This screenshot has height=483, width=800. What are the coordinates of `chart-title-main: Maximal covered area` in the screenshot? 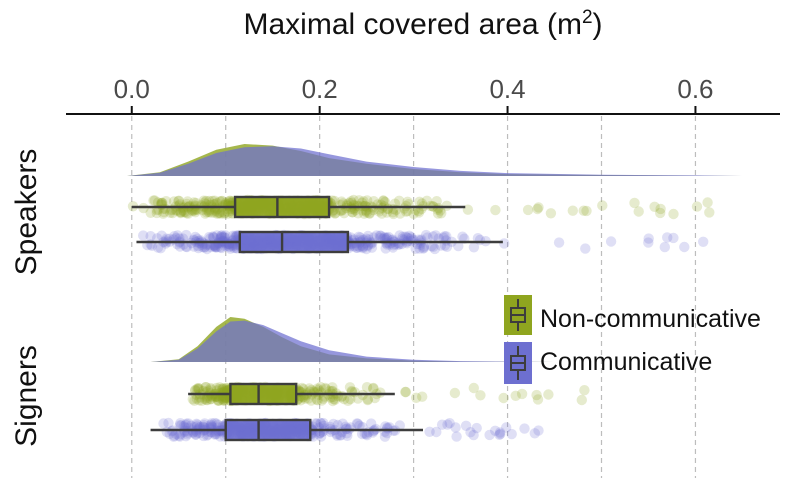 It's located at (390, 24).